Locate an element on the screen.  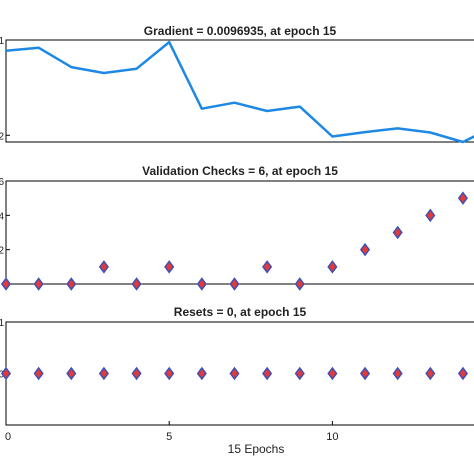
x-tick-label: 0 is located at coordinates (8, 437).